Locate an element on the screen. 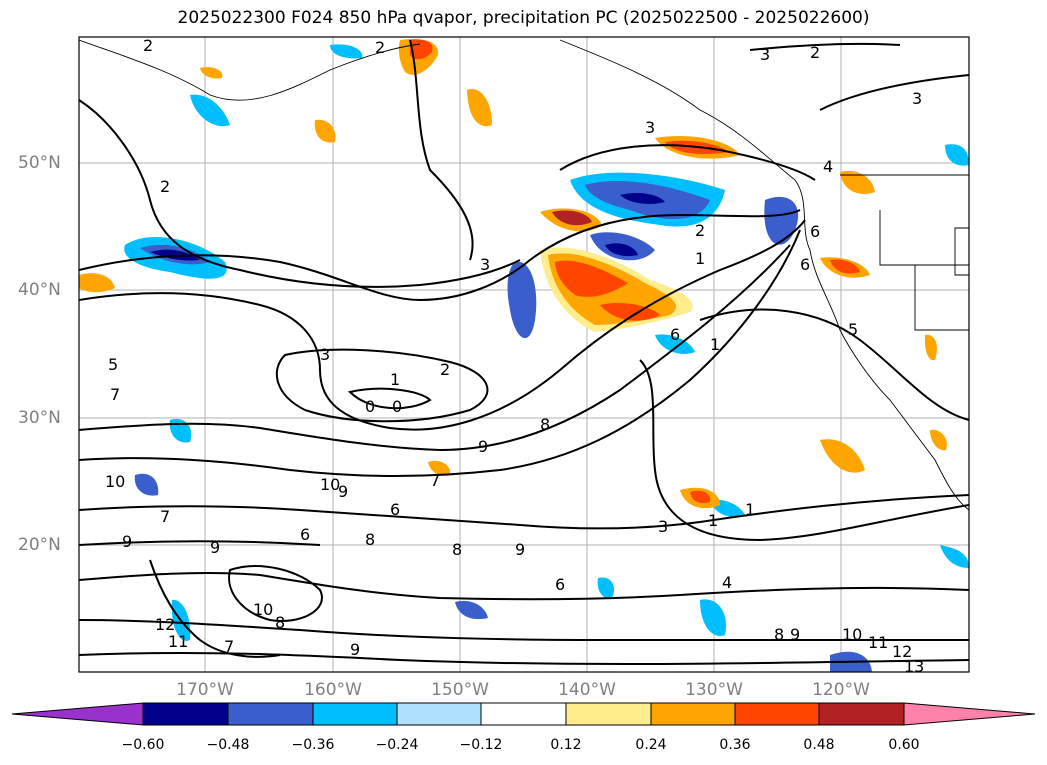 The width and height of the screenshot is (1047, 765). lat-label: 20°N is located at coordinates (39, 545).